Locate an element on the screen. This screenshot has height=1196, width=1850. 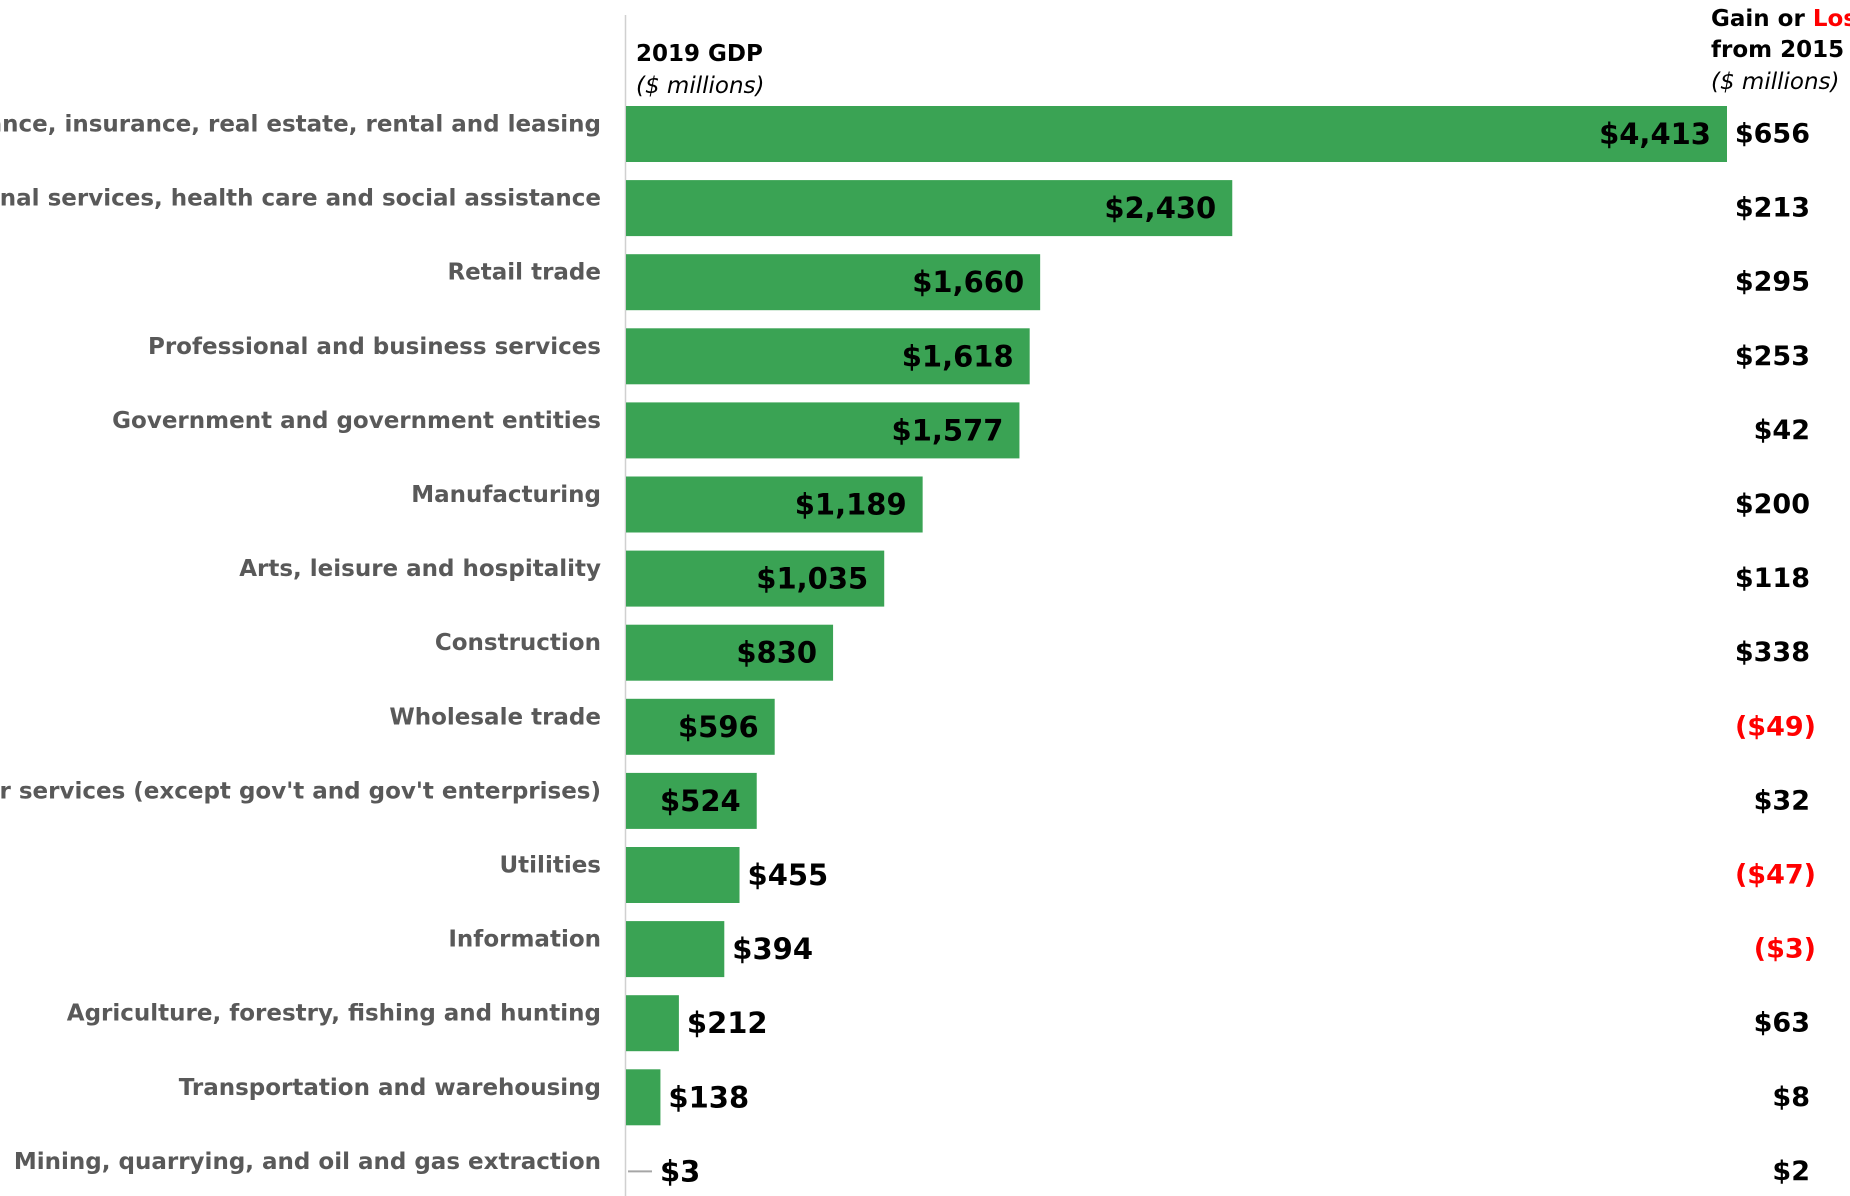
change-value-label: ($49) is located at coordinates (1775, 726).